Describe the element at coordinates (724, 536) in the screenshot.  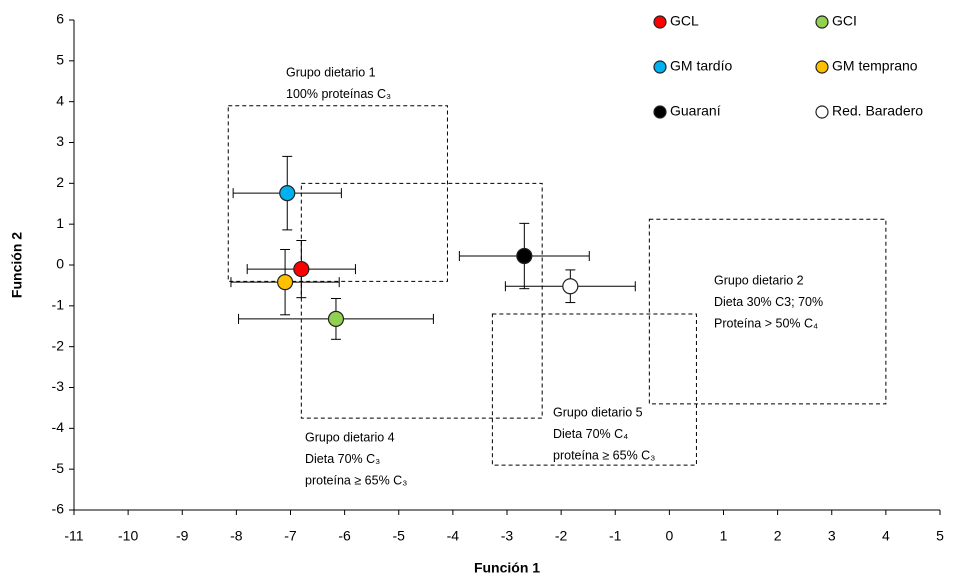
I see `x-tick-label: 1` at that location.